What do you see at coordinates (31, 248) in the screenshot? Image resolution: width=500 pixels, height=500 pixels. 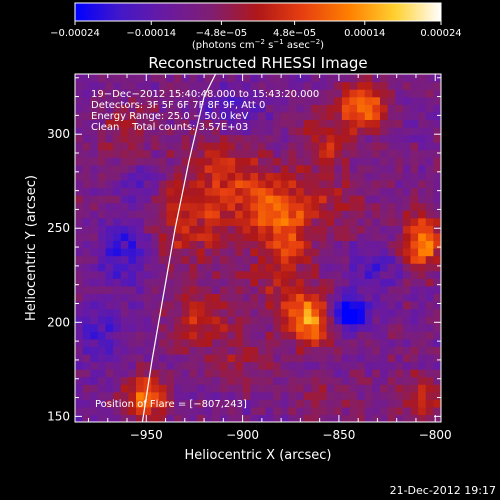 I see `y-axis-label: Heliocentric Y (arcsec)` at bounding box center [31, 248].